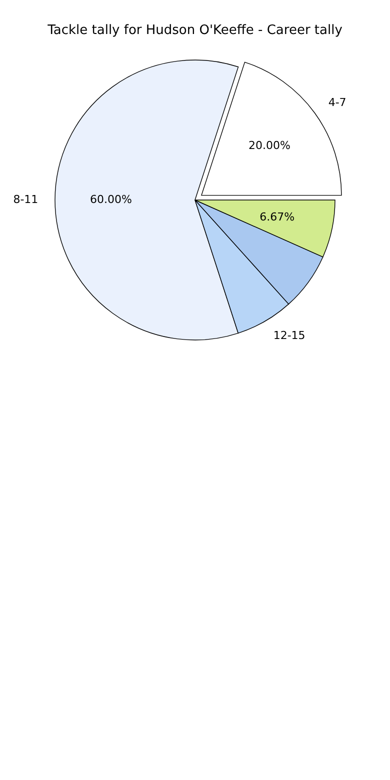 The height and width of the screenshot is (780, 390). What do you see at coordinates (289, 335) in the screenshot?
I see `slice-label: 12-15` at bounding box center [289, 335].